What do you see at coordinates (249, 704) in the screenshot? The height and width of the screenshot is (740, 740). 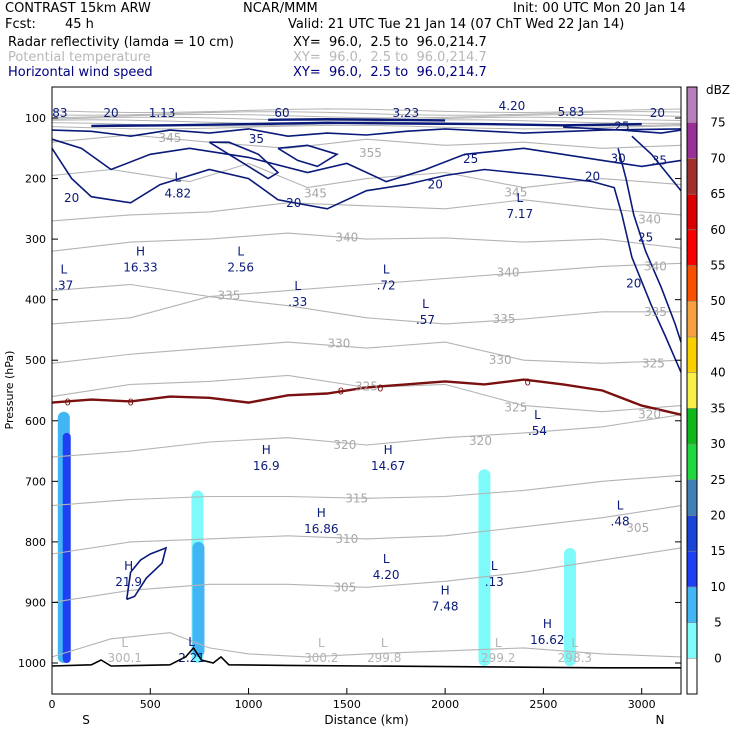 I see `x-tick-label: 1000` at bounding box center [249, 704].